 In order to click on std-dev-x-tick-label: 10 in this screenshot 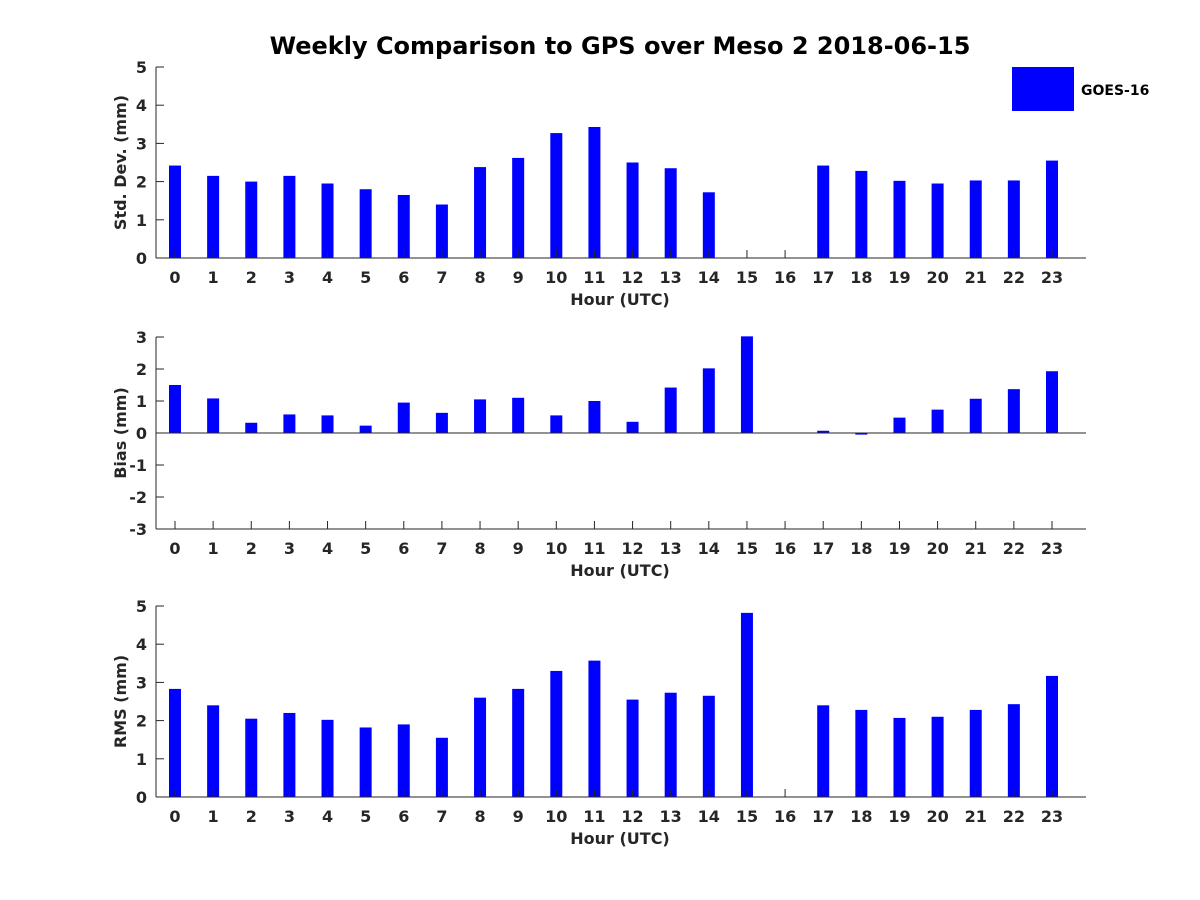, I will do `click(556, 277)`.